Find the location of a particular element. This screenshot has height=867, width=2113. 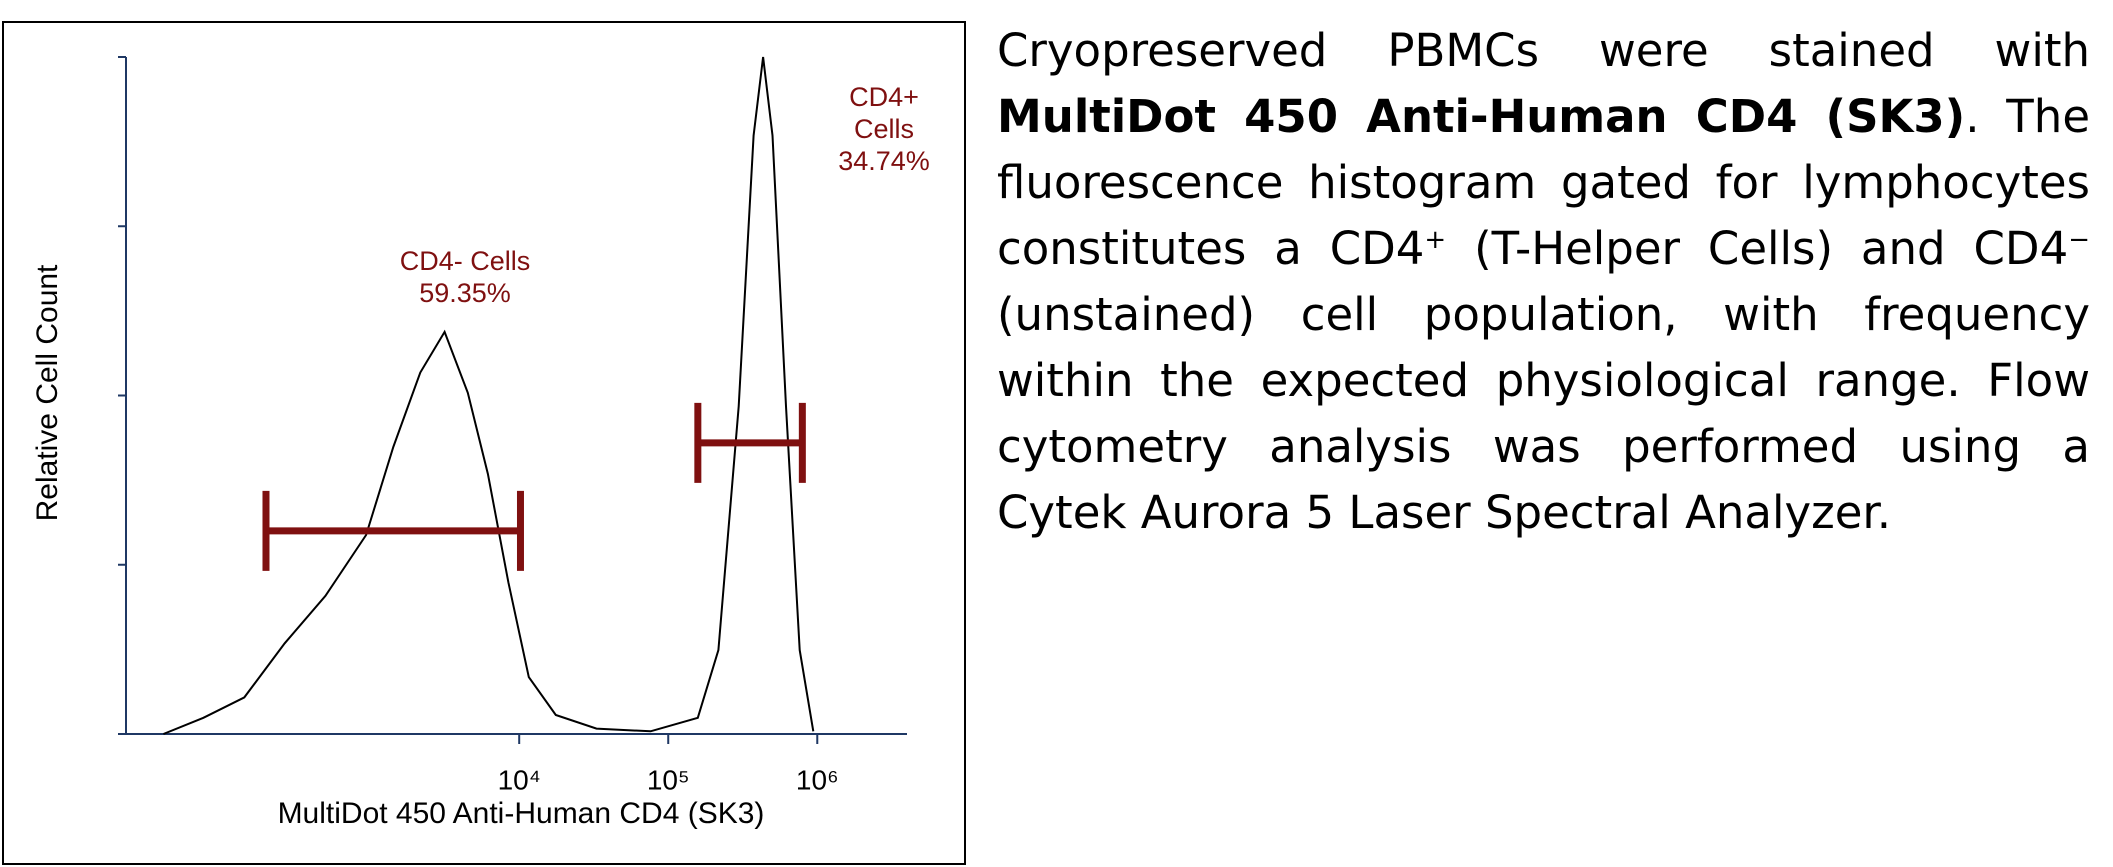

x-tick-label: 10⁴ is located at coordinates (519, 779).